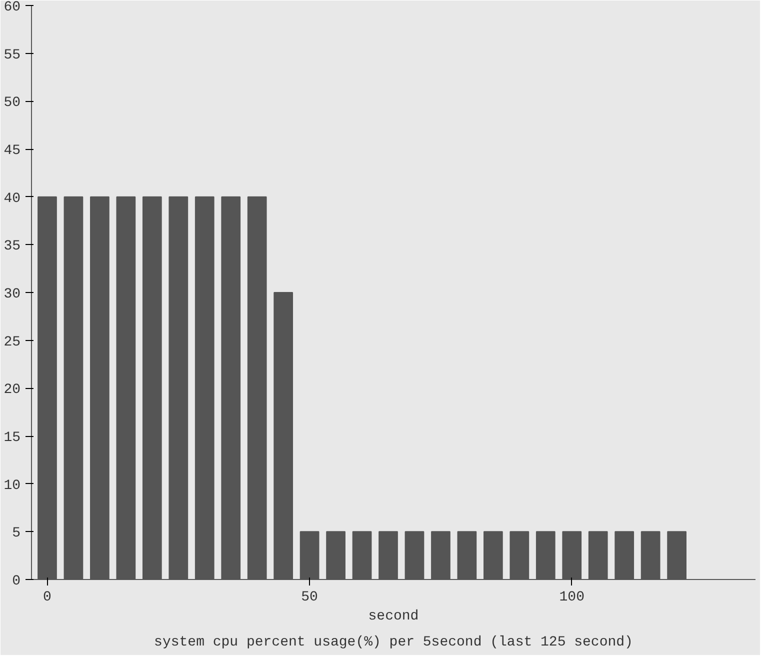 The width and height of the screenshot is (764, 659). What do you see at coordinates (12, 198) in the screenshot?
I see `y-tick-label: 40` at bounding box center [12, 198].